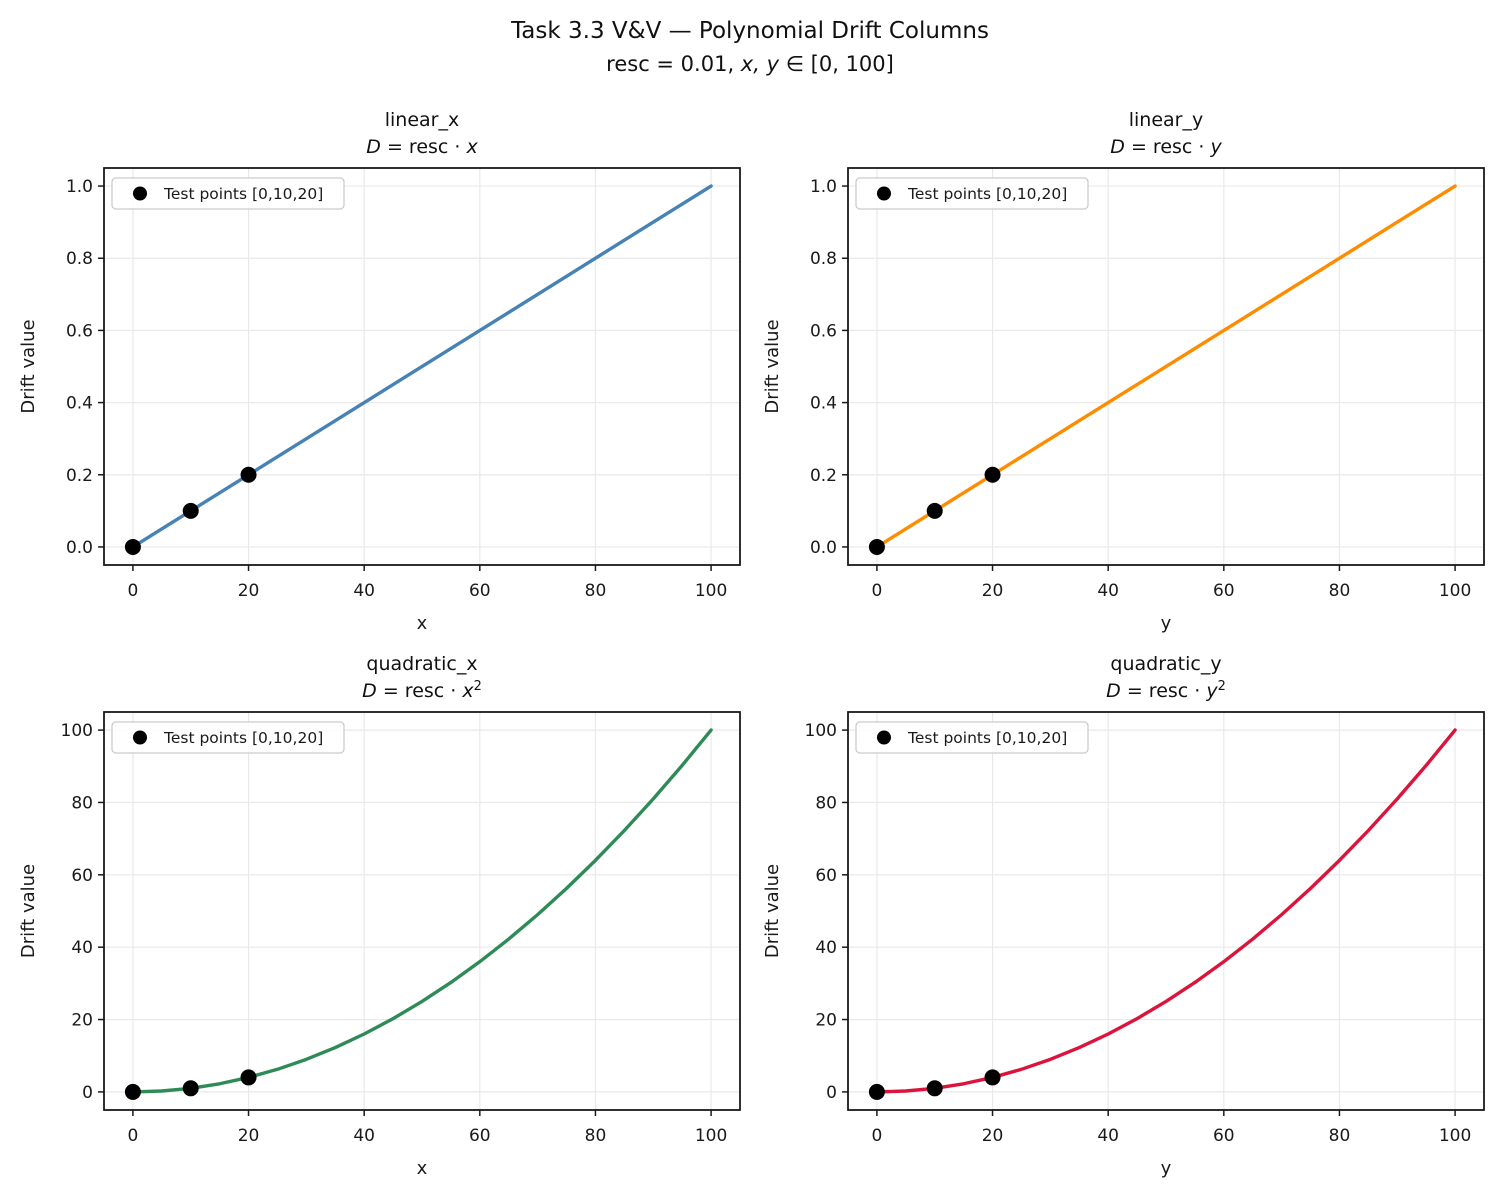 The image size is (1500, 1200). What do you see at coordinates (836, 64) in the screenshot?
I see `subtitle-post: ∈ [0, 100]` at bounding box center [836, 64].